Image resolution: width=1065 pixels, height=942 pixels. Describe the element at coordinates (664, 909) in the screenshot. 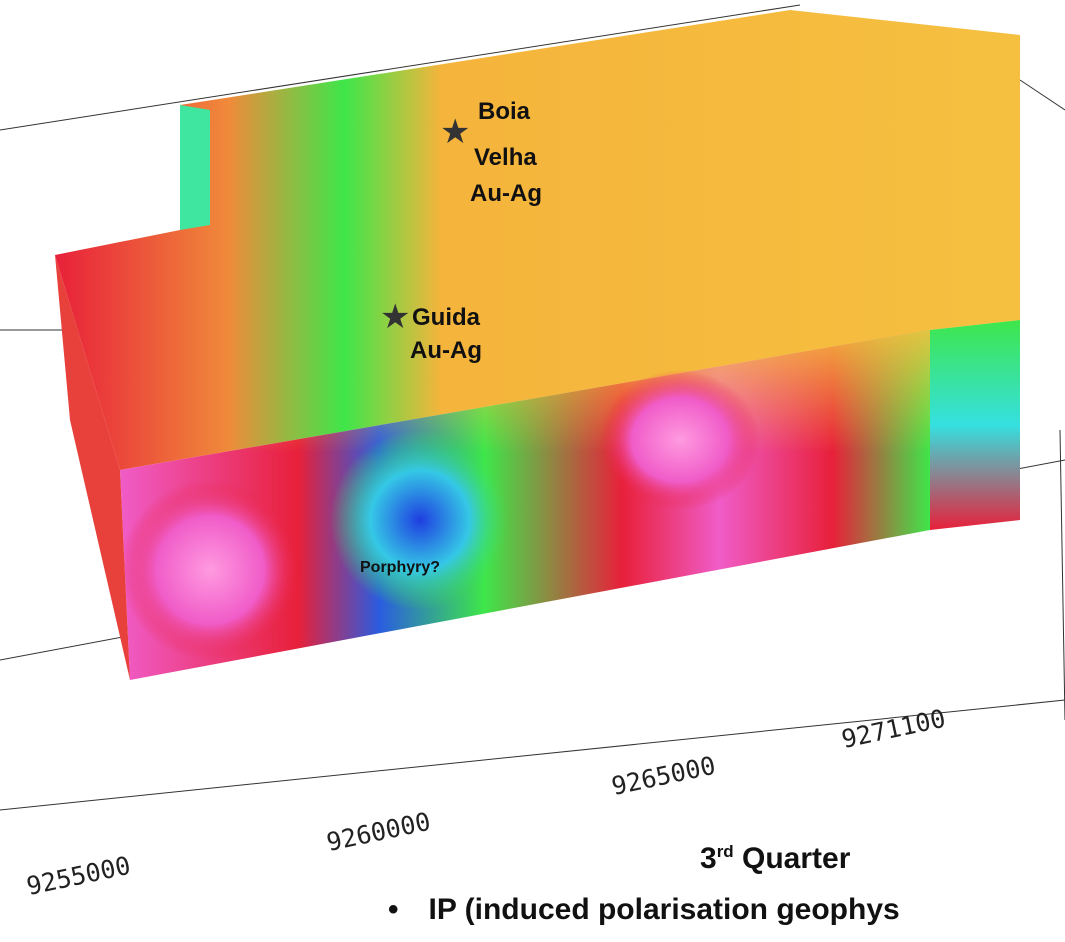

I see `bullet-text: IP (induced polarisation geophys` at that location.